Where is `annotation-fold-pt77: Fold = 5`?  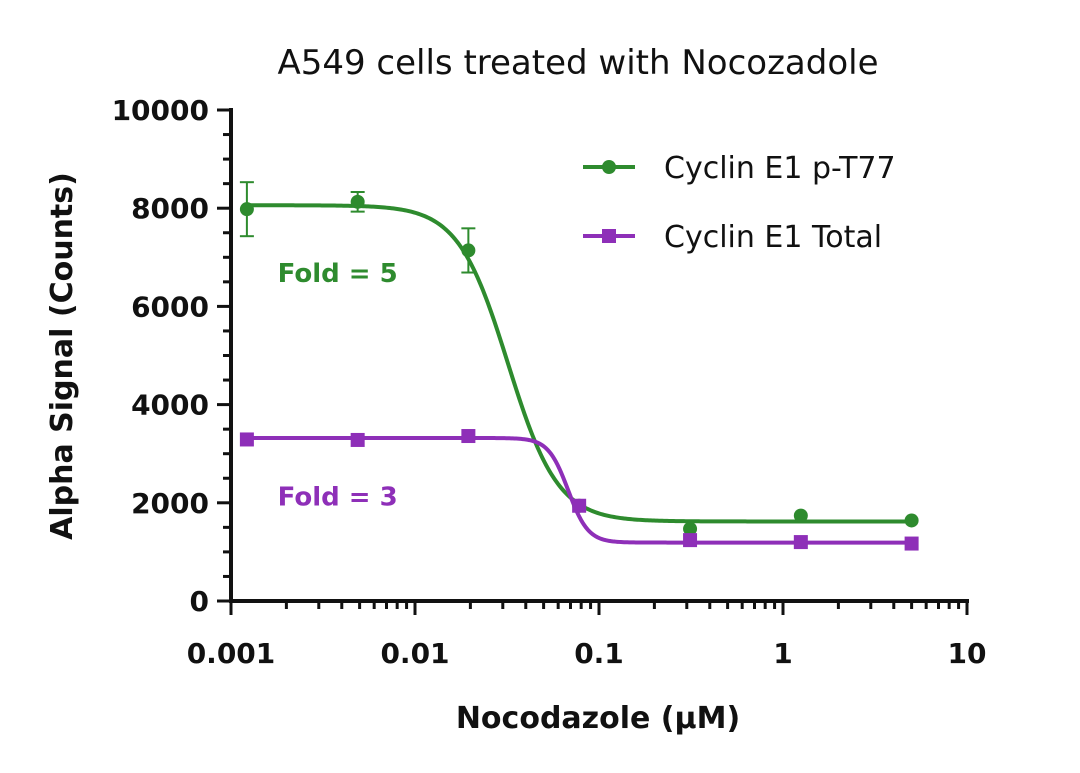 annotation-fold-pt77: Fold = 5 is located at coordinates (338, 274).